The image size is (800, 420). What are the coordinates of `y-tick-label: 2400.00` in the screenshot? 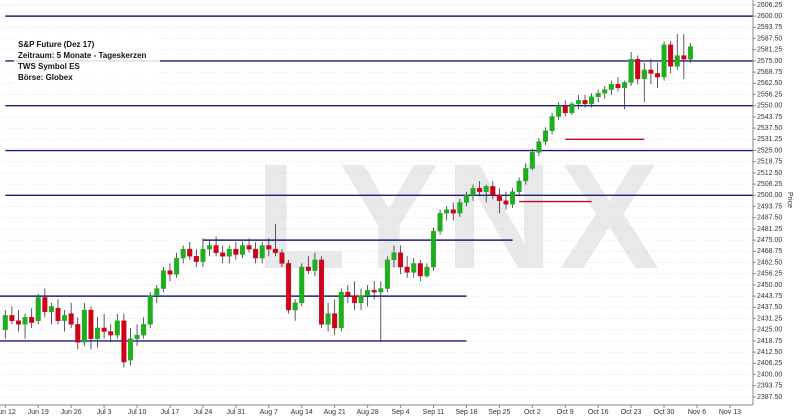 It's located at (769, 374).